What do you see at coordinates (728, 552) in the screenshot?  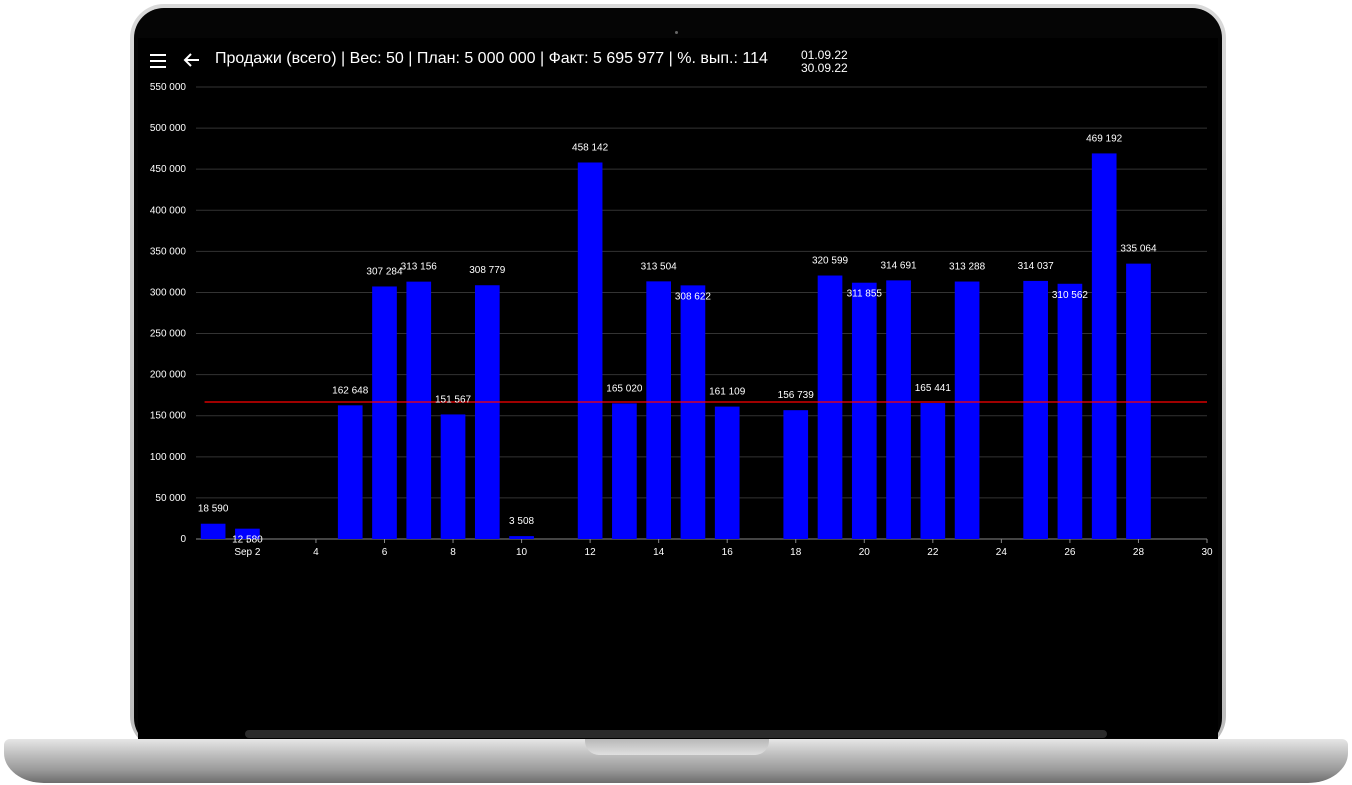 I see `x-tick-label: 16` at bounding box center [728, 552].